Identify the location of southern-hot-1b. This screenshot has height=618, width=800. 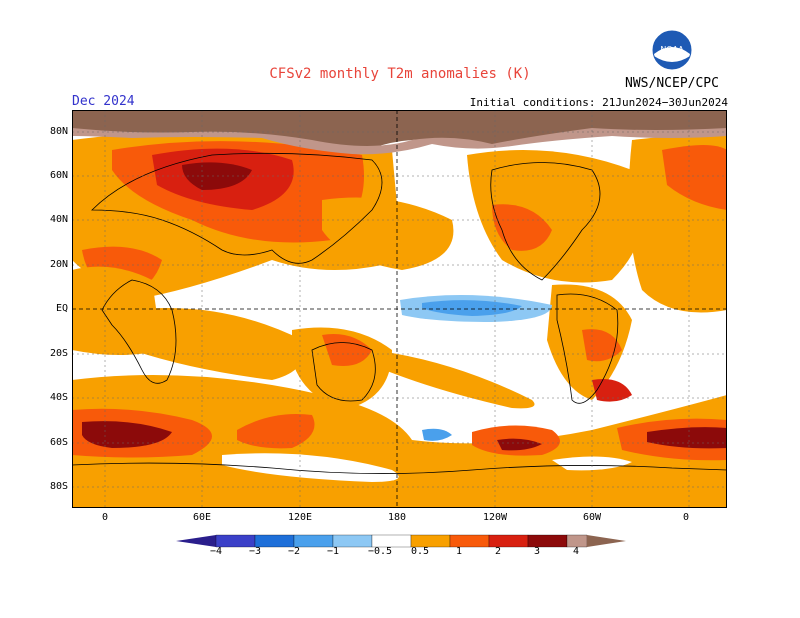
(127, 434).